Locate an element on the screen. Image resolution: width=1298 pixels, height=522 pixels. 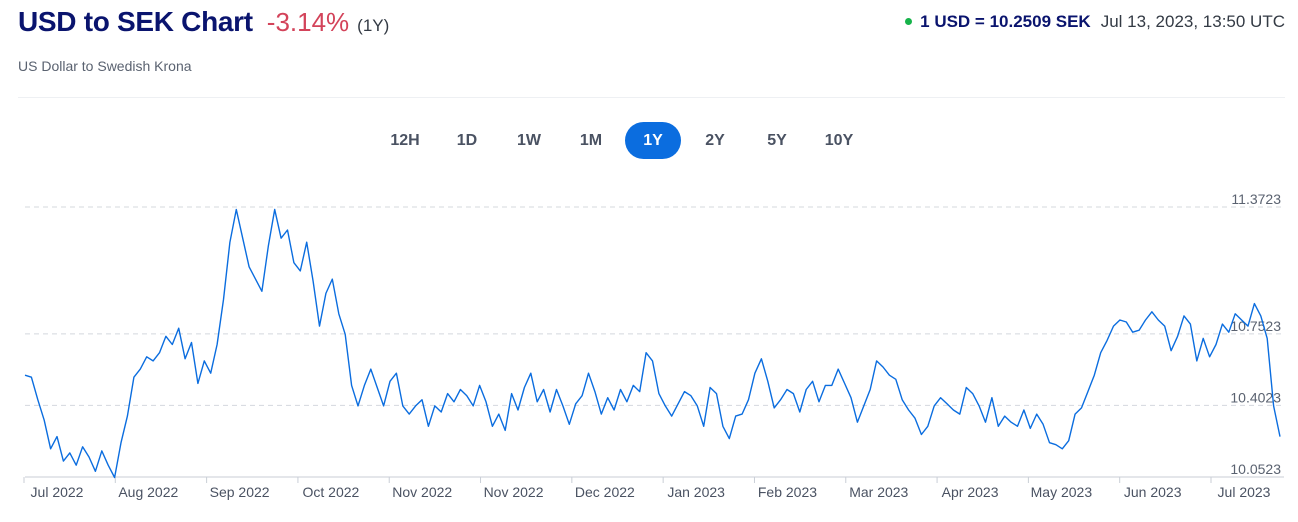
x-tick-label: Jul 2023 is located at coordinates (1244, 492).